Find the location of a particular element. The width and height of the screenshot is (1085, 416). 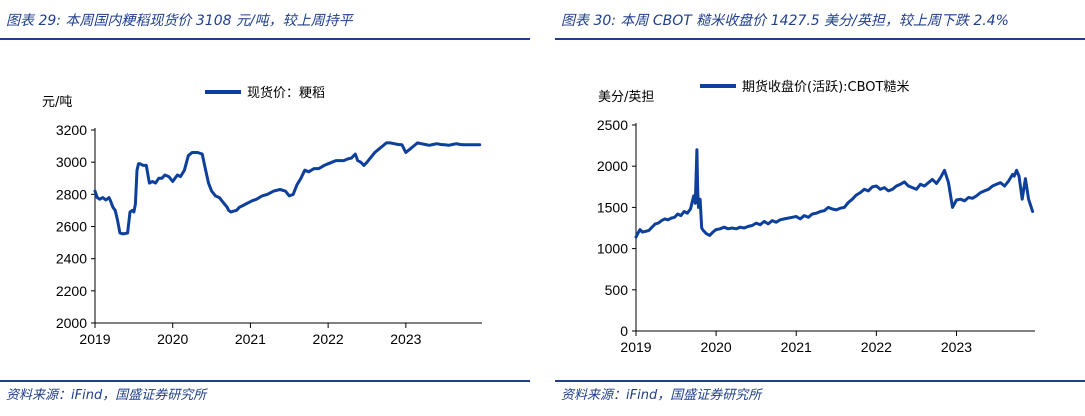

y-tick-label: 0 is located at coordinates (624, 331).